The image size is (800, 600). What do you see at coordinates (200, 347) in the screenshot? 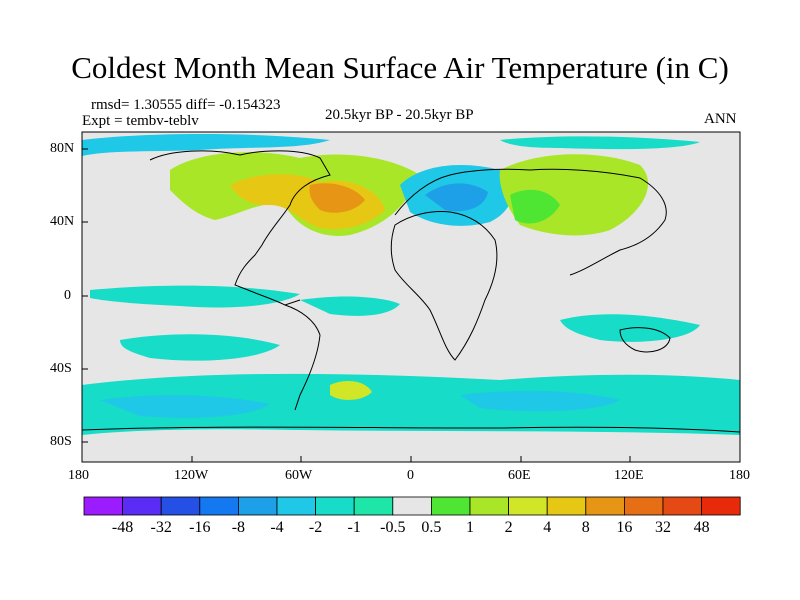
I see `south-pacific-band` at bounding box center [200, 347].